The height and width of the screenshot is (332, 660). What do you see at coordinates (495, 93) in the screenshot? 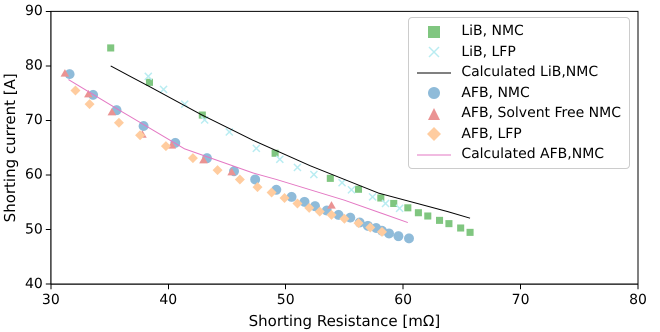
I see `legend-label: AFB, NMC` at bounding box center [495, 93].